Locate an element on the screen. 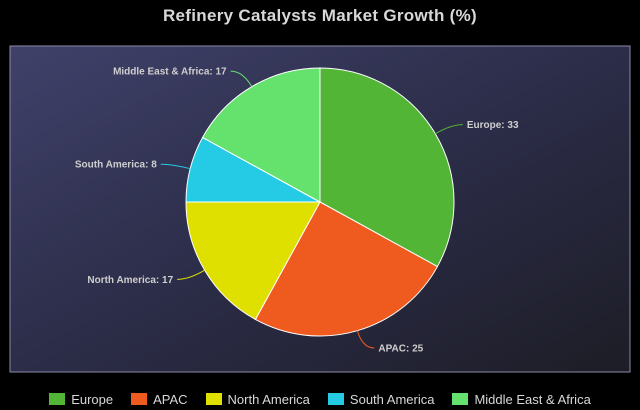  legend-item-apac: APAC is located at coordinates (159, 399).